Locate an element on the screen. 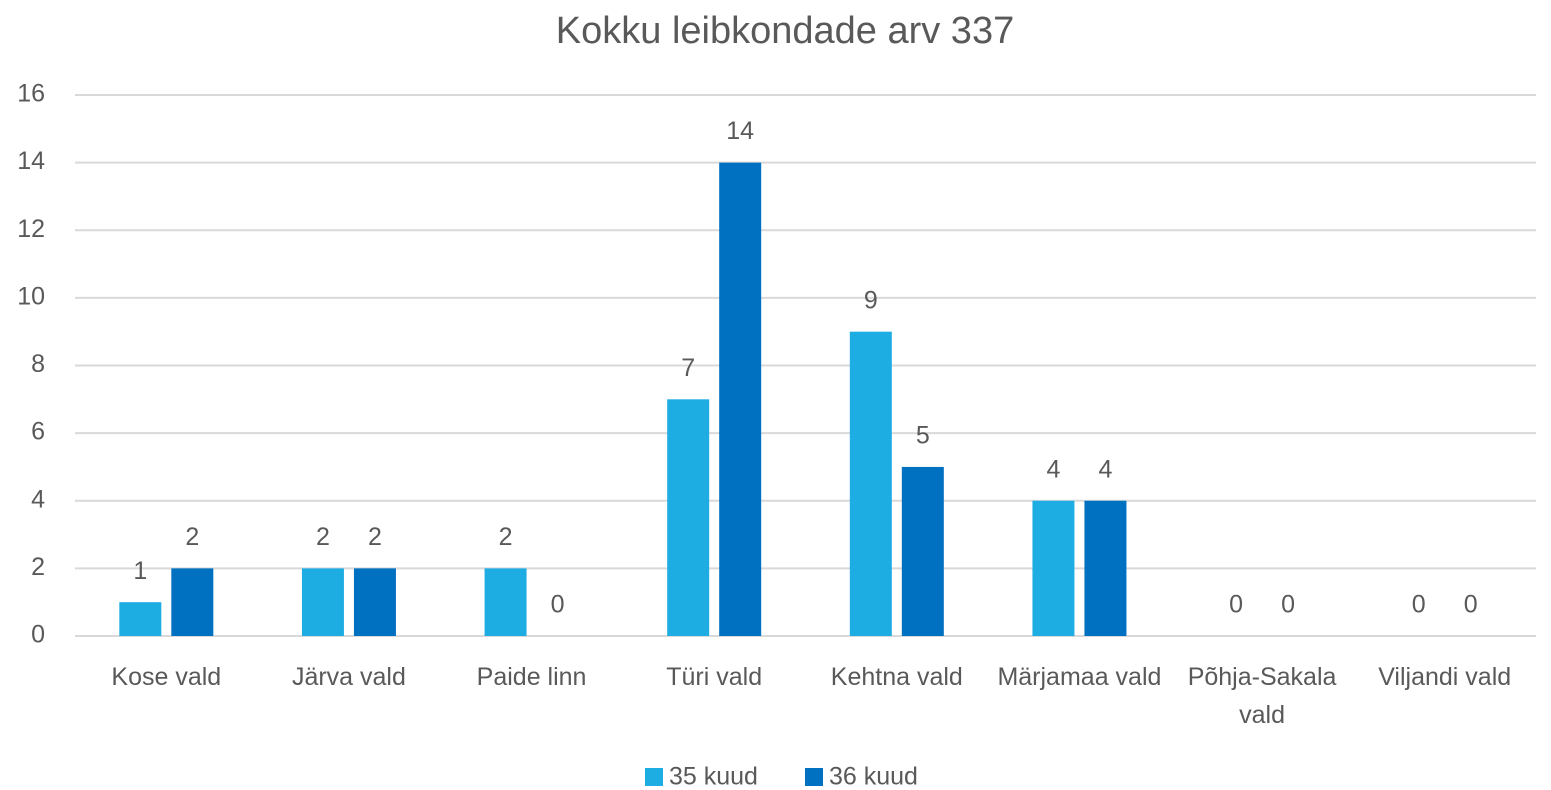 Image resolution: width=1551 pixels, height=790 pixels. x-tick-label: Märjamaa vald is located at coordinates (1079, 677).